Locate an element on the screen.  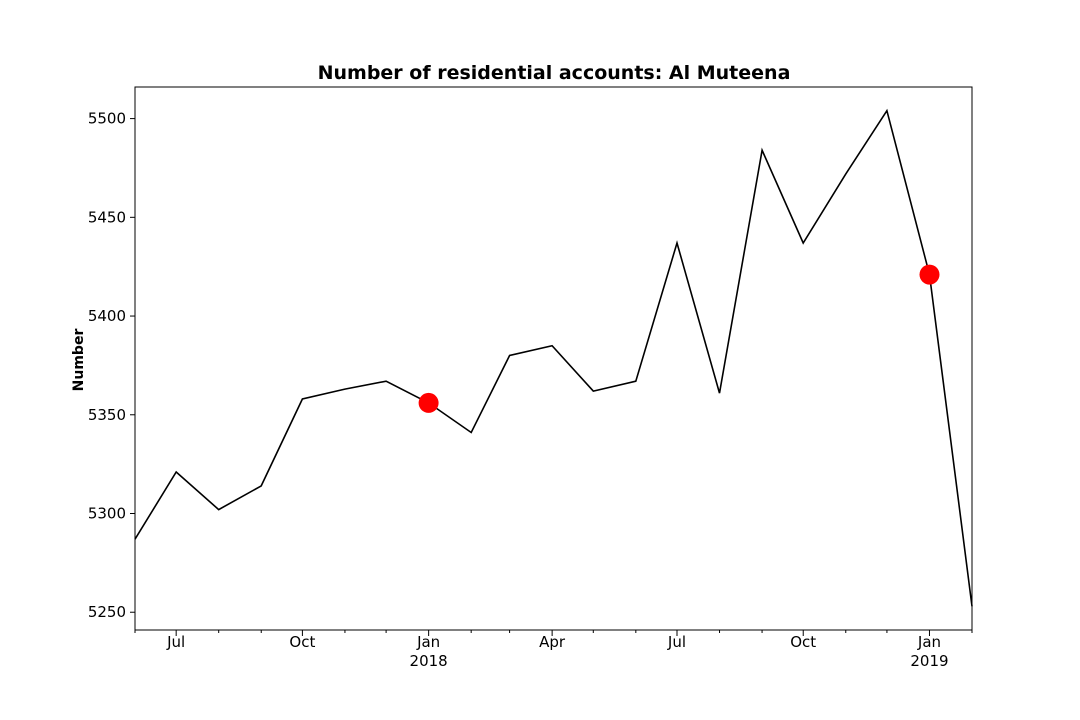
x-tick-label: Apr is located at coordinates (552, 642).